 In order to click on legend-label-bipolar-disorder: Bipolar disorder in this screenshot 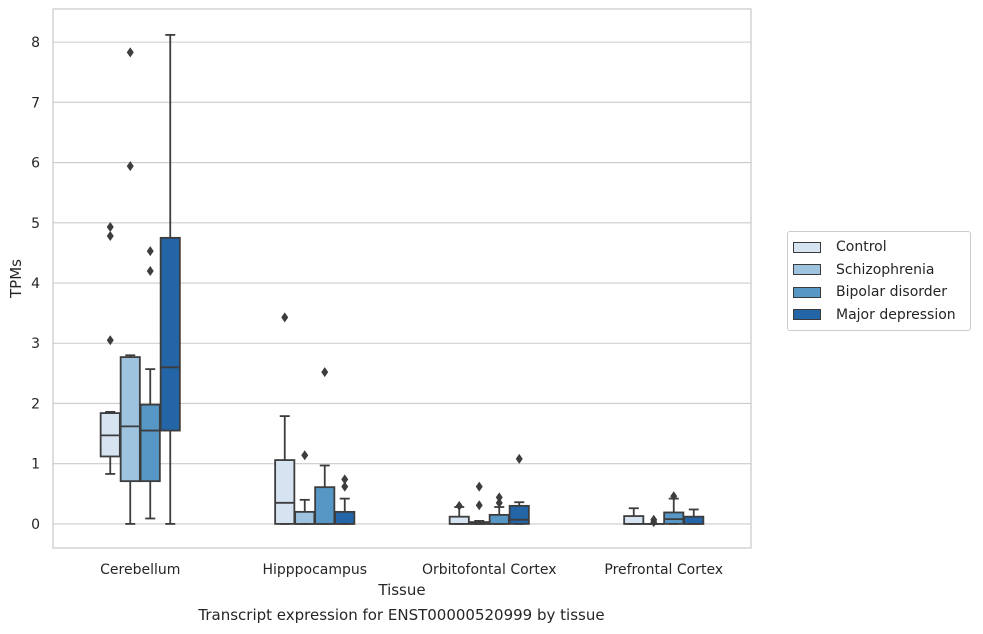, I will do `click(892, 292)`.